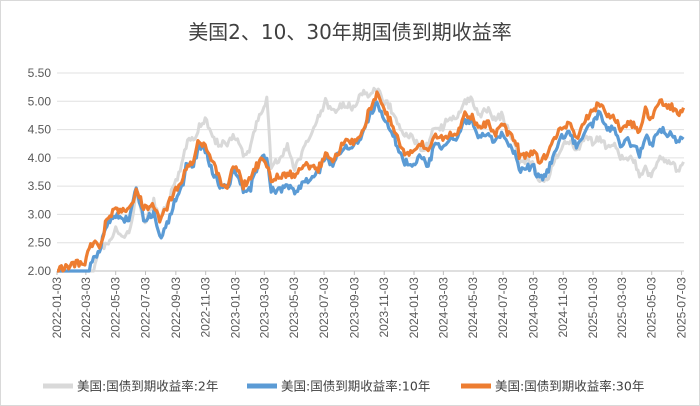 This screenshot has width=700, height=406. What do you see at coordinates (563, 307) in the screenshot?
I see `x-tick-label: 2024-11-03` at bounding box center [563, 307].